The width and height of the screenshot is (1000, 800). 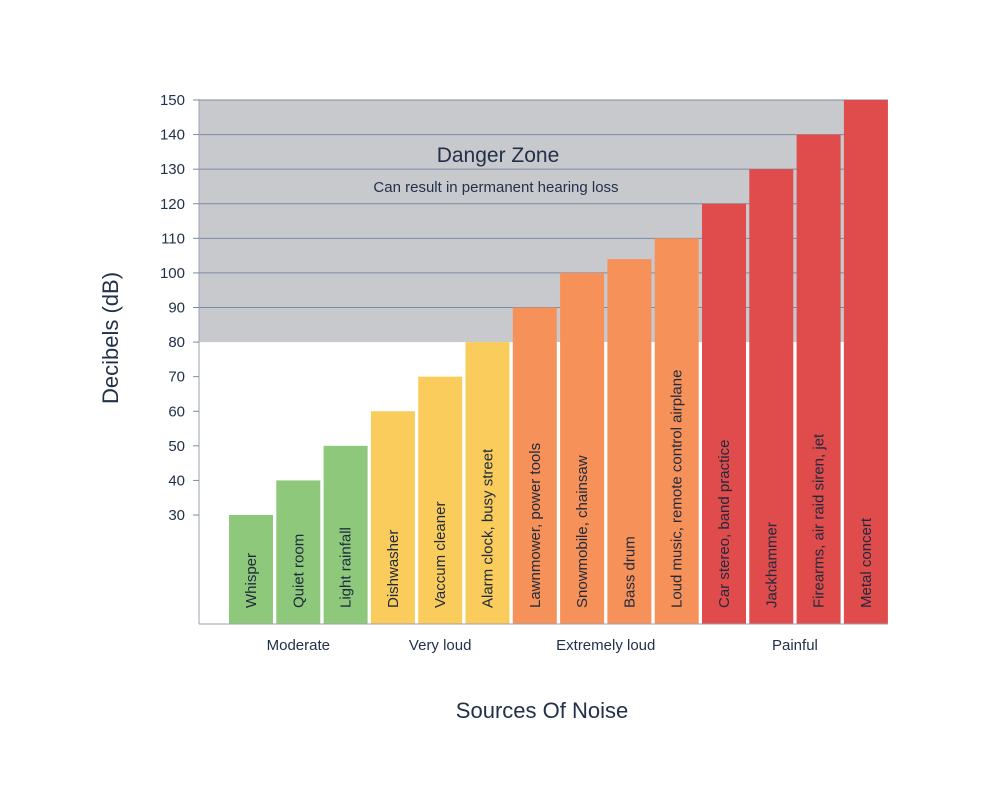 What do you see at coordinates (440, 555) in the screenshot?
I see `bar-label: Vaccum cleaner` at bounding box center [440, 555].